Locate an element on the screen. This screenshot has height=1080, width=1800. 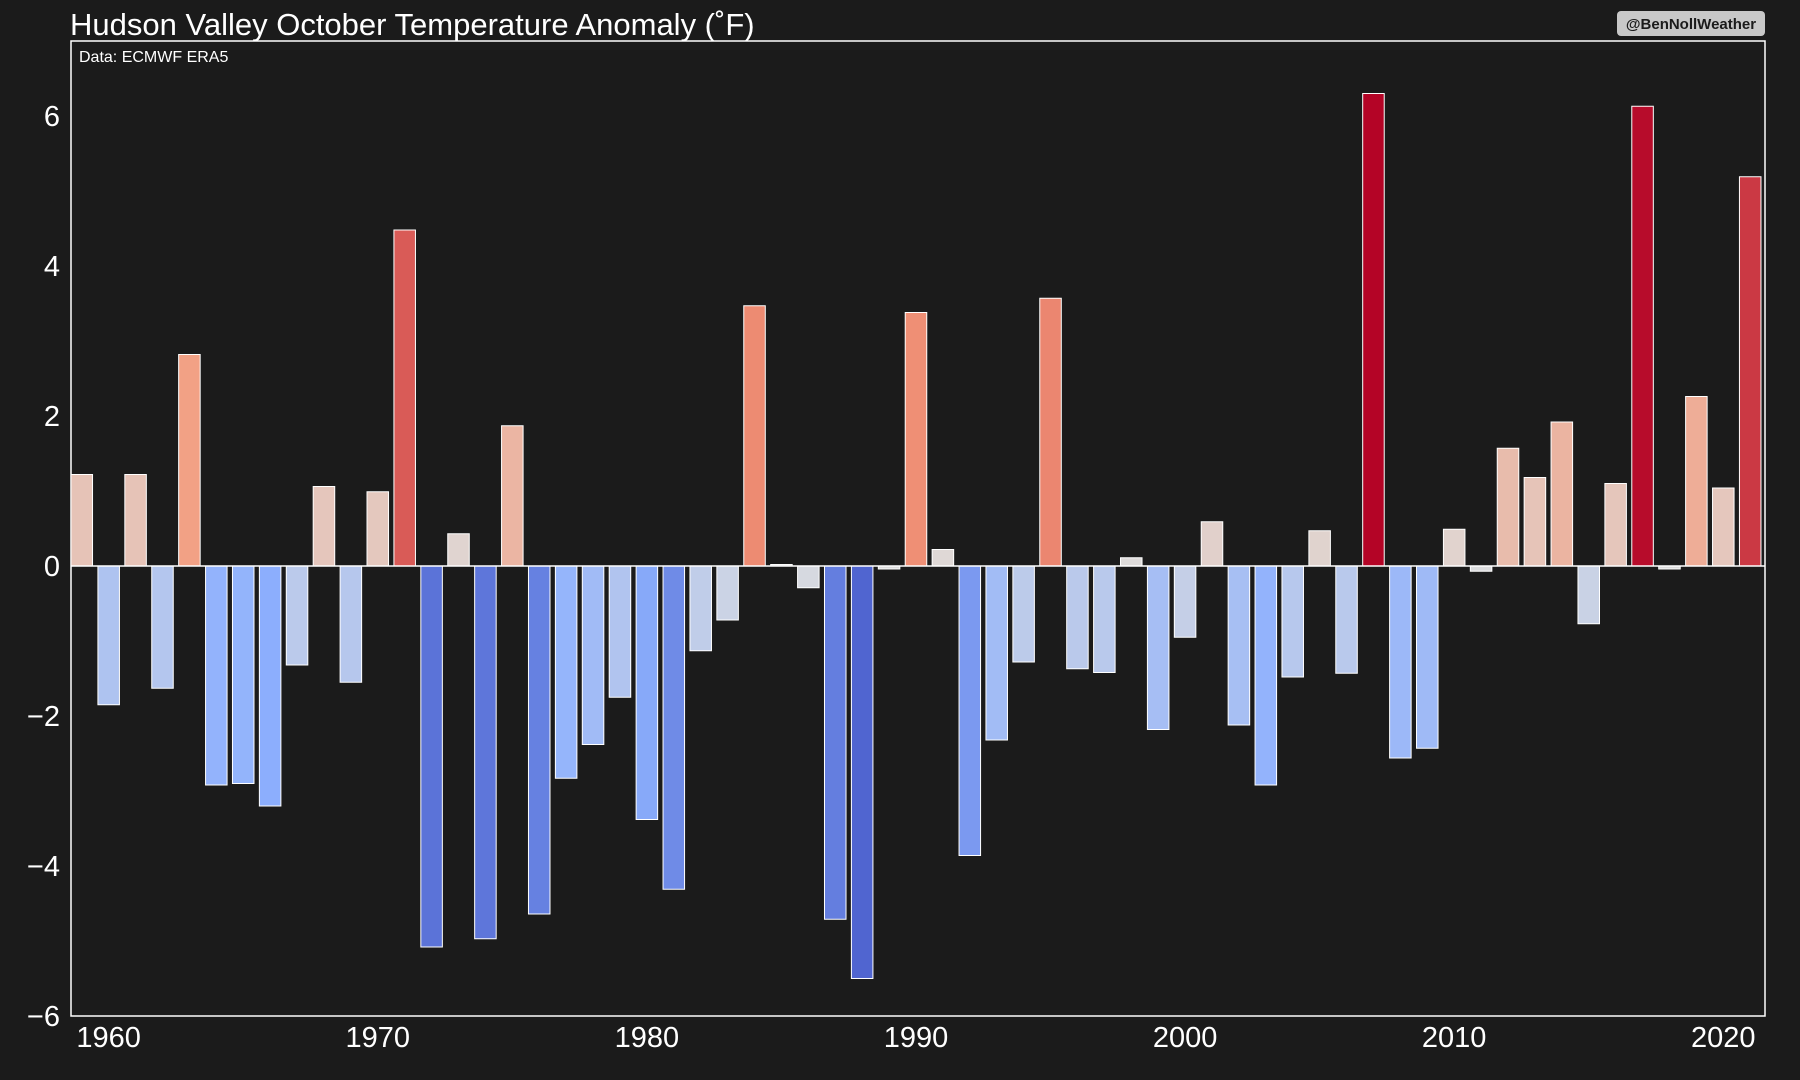
bar-1960 is located at coordinates (108, 635).